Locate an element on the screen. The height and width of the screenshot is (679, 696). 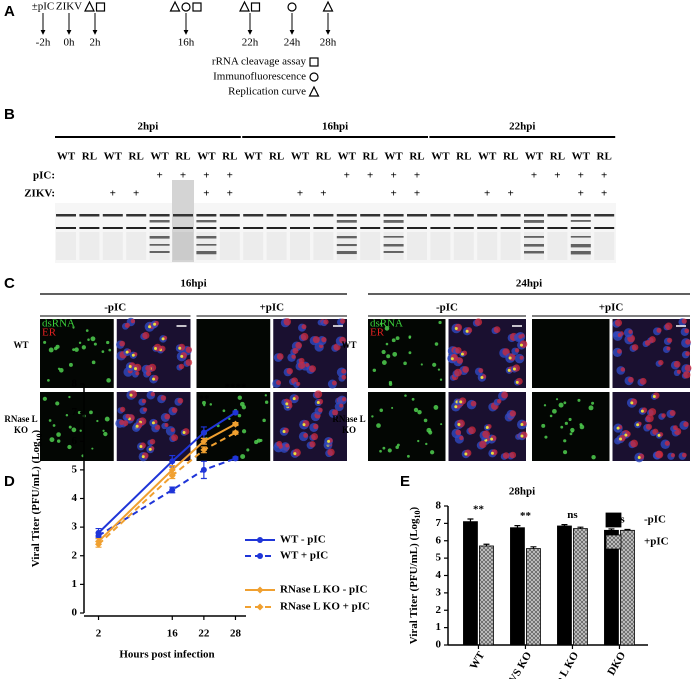
x-tick-label: 22 is located at coordinates (204, 634).